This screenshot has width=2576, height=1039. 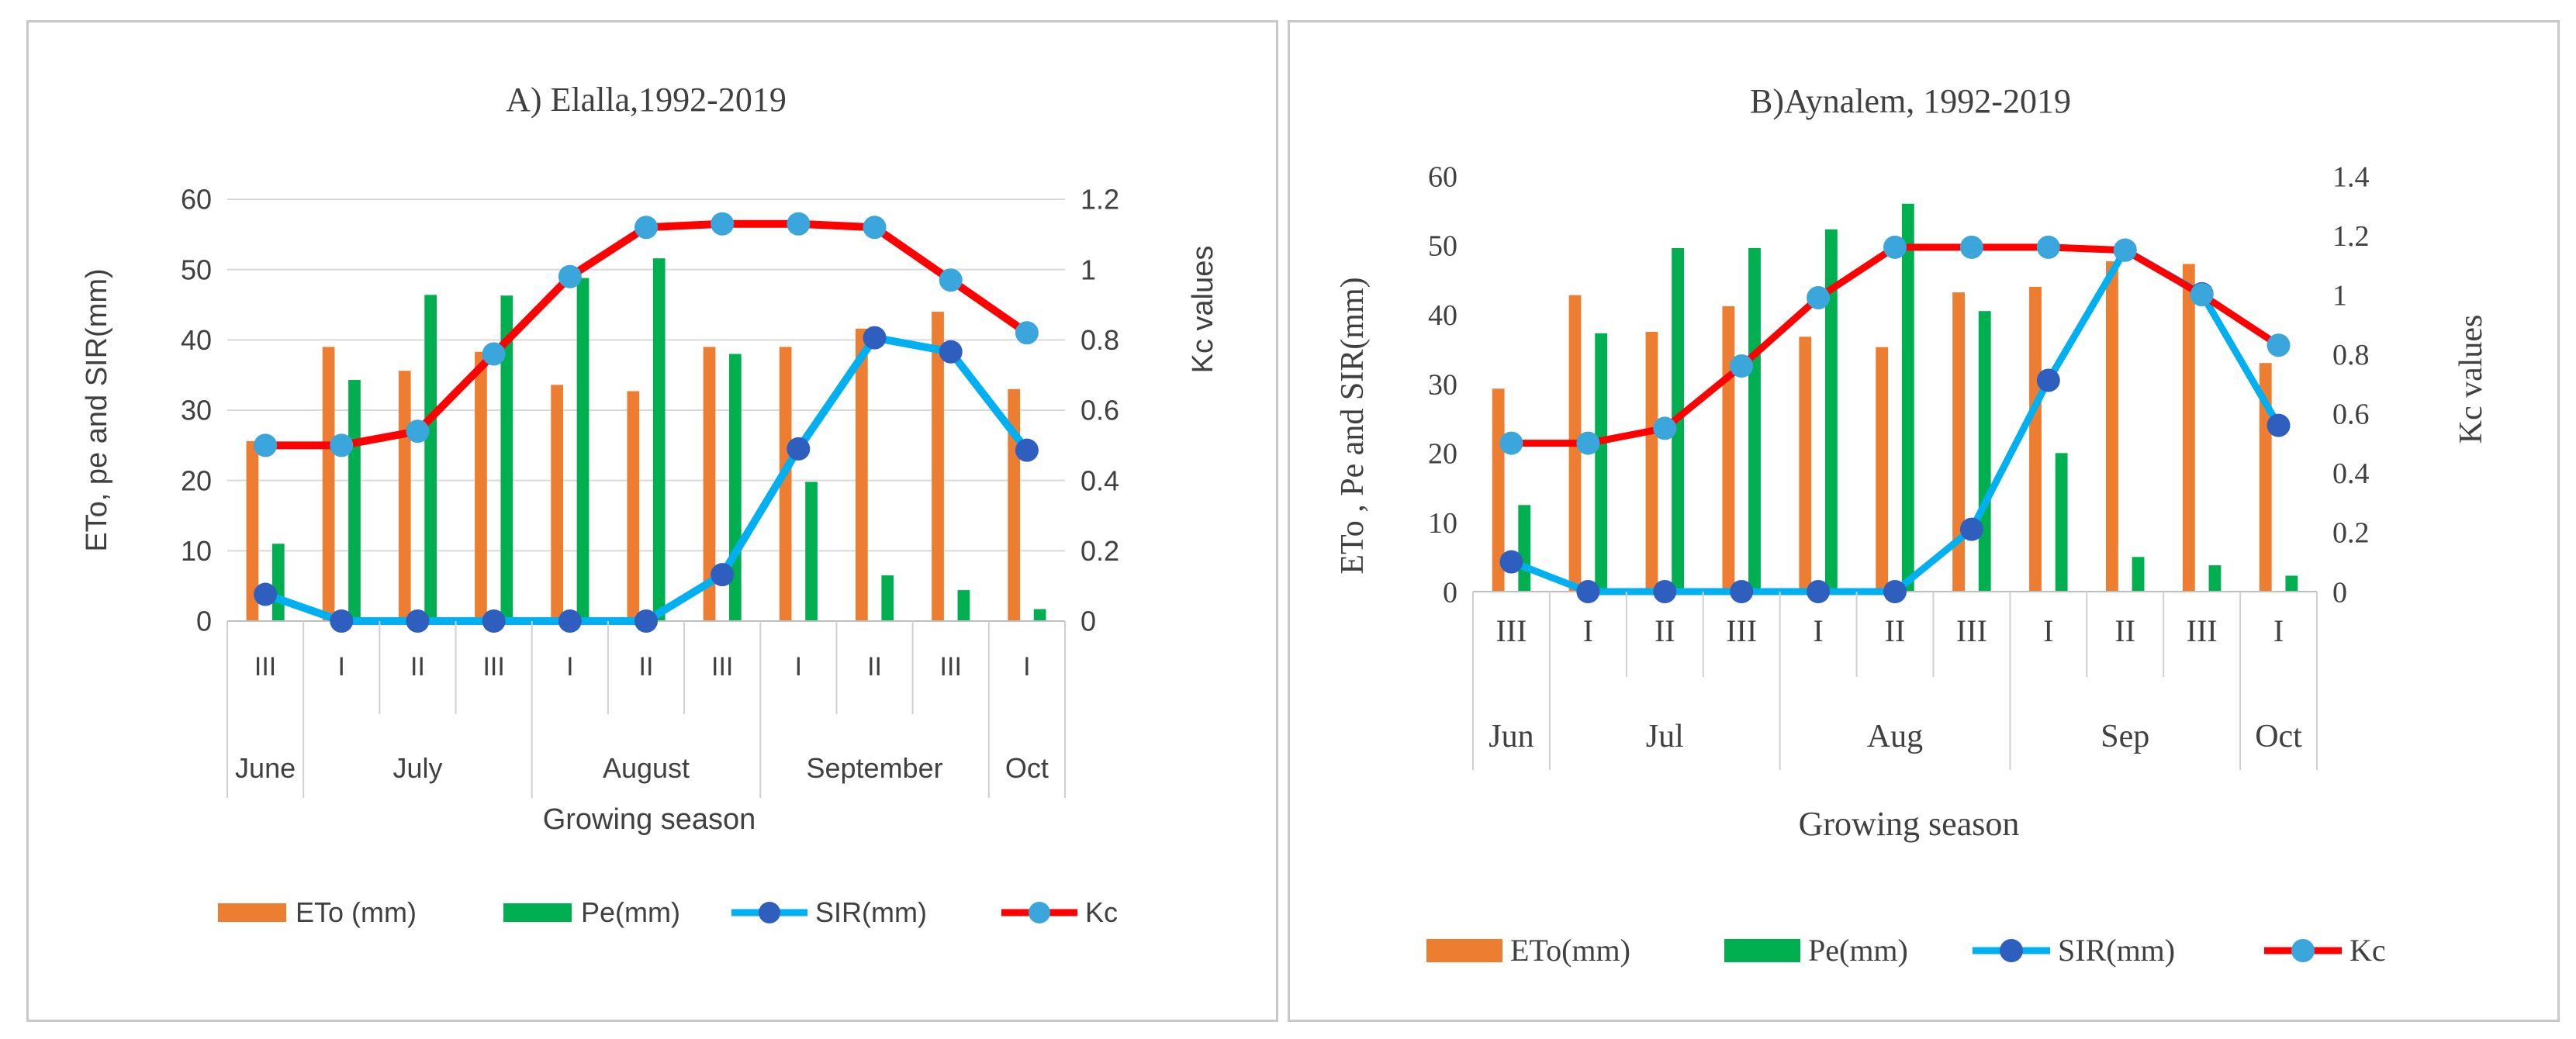 What do you see at coordinates (1665, 736) in the screenshot?
I see `month-label: Jul` at bounding box center [1665, 736].